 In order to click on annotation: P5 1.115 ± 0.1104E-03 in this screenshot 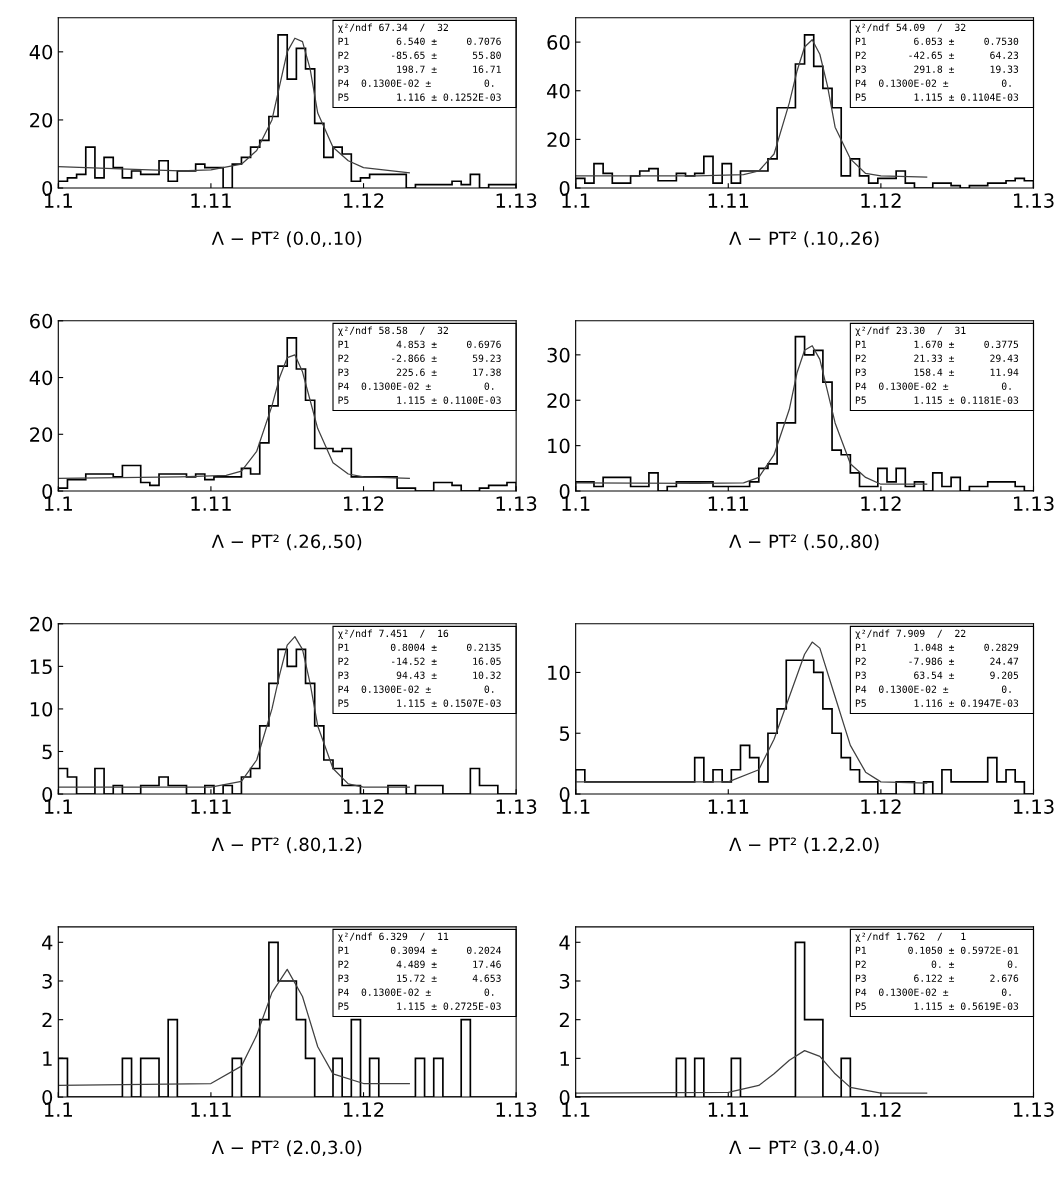, I will do `click(937, 97)`.